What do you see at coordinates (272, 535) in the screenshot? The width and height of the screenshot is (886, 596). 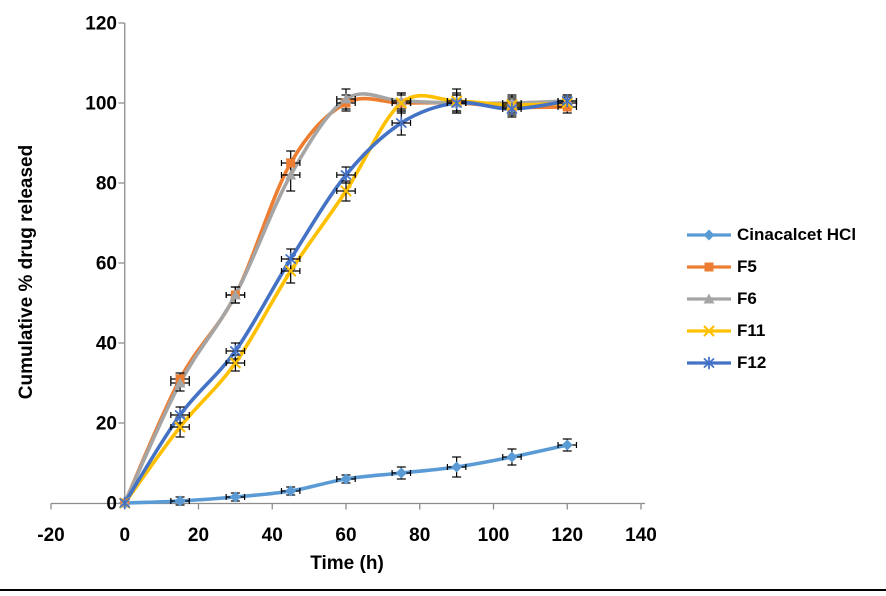 I see `x-axis-tick-label: 40` at bounding box center [272, 535].